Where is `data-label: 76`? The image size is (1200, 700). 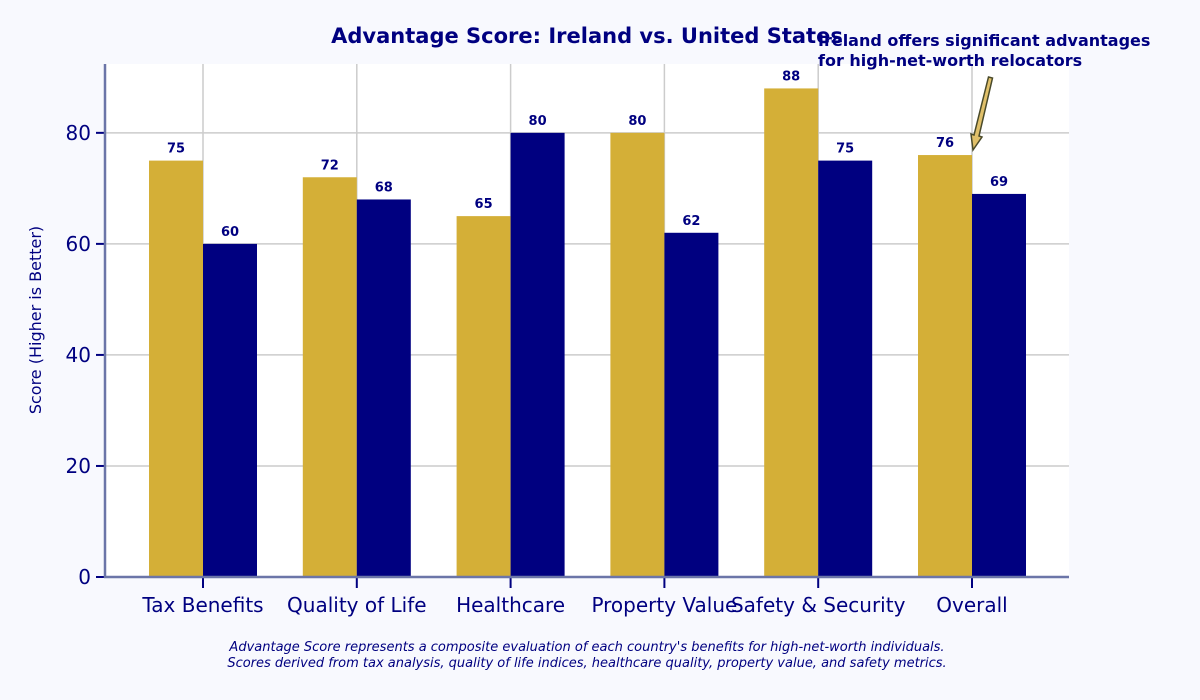
data-label: 76 is located at coordinates (945, 143).